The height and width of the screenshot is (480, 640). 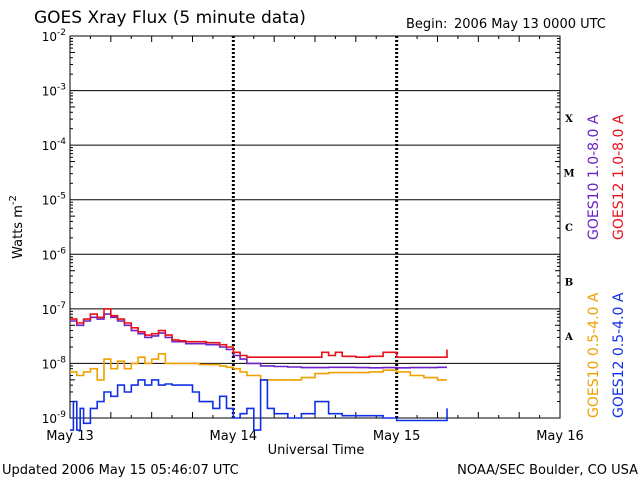 What do you see at coordinates (397, 436) in the screenshot?
I see `x-tick-label: May 15` at bounding box center [397, 436].